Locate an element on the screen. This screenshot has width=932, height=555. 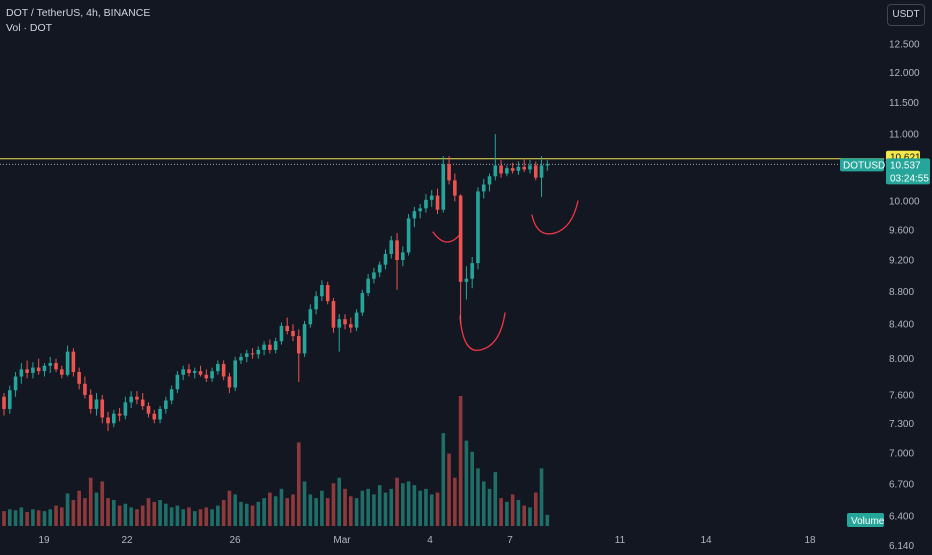
time-axis: 19 22 26 Mar 4 7 11 14 18 is located at coordinates (427, 540).